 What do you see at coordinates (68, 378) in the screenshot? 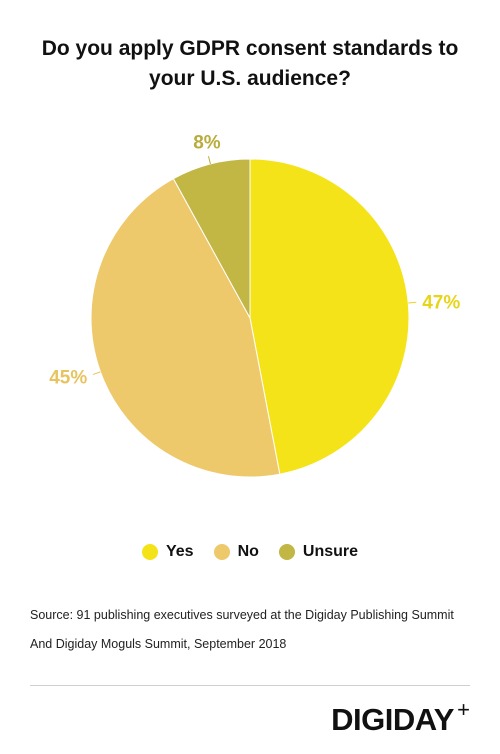
I see `data-label-no: 45%` at bounding box center [68, 378].